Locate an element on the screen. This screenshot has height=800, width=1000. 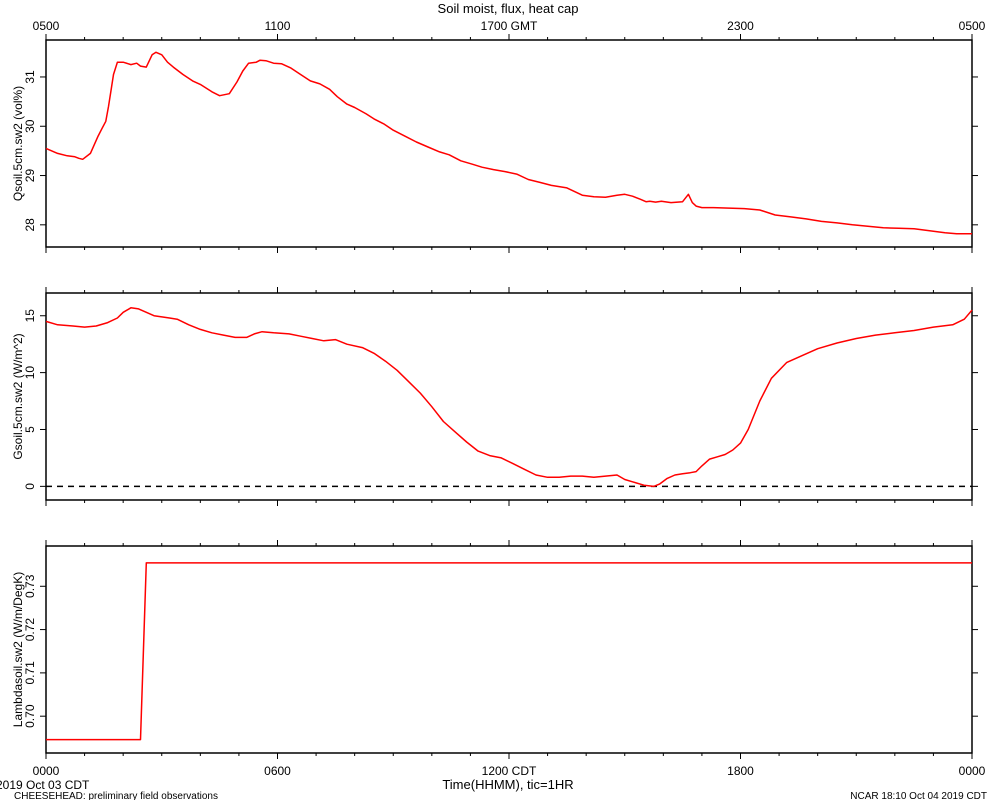
x-axis-title: Time(HHMM), tic=1HR is located at coordinates (507, 784).